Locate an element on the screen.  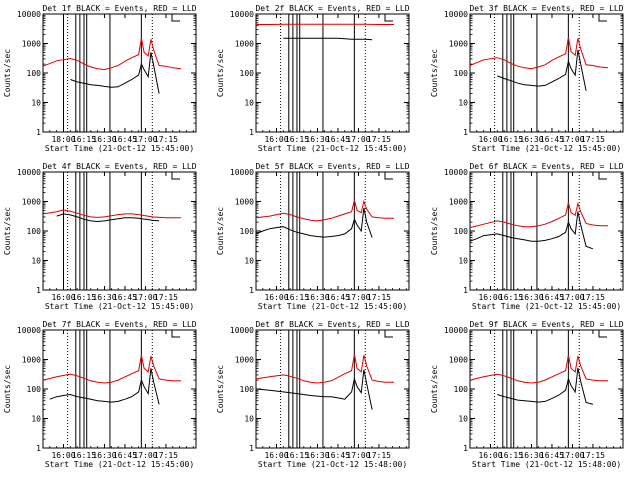
chart-title: Det 5f BLACK = Events, RED = LLD is located at coordinates (332, 166).